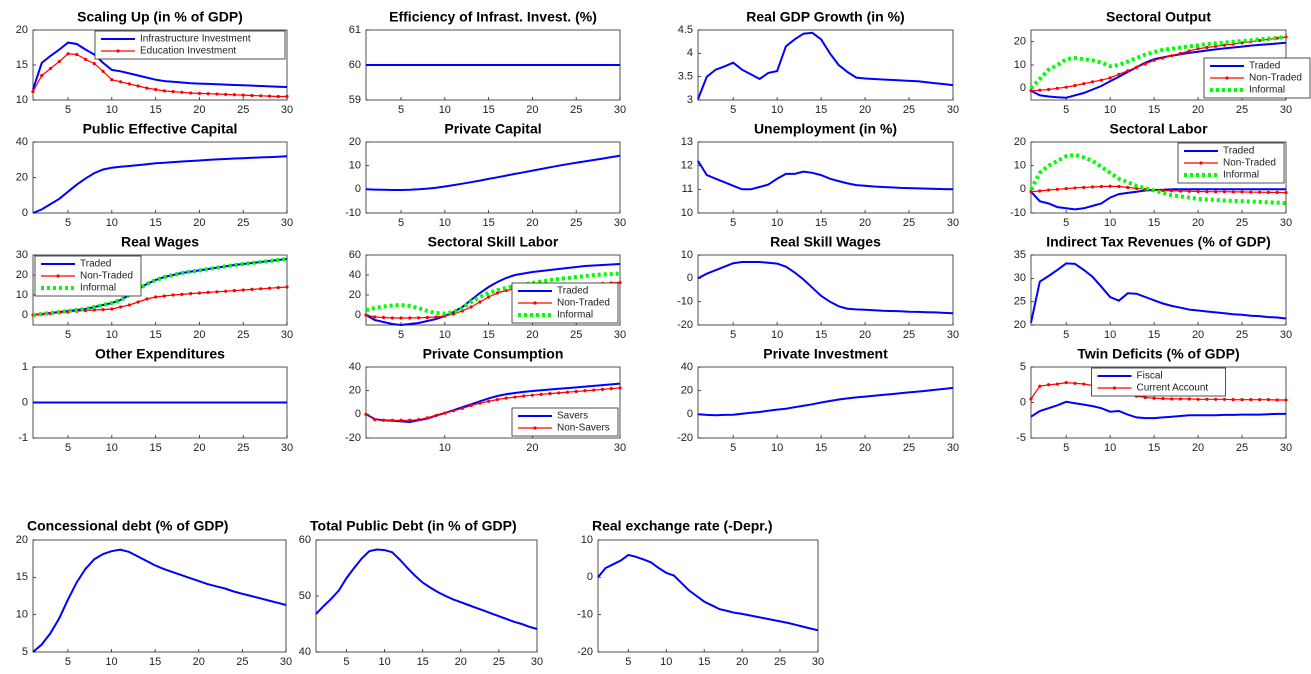 This screenshot has width=1311, height=674. I want to click on x-tick-label: 5, so click(401, 335).